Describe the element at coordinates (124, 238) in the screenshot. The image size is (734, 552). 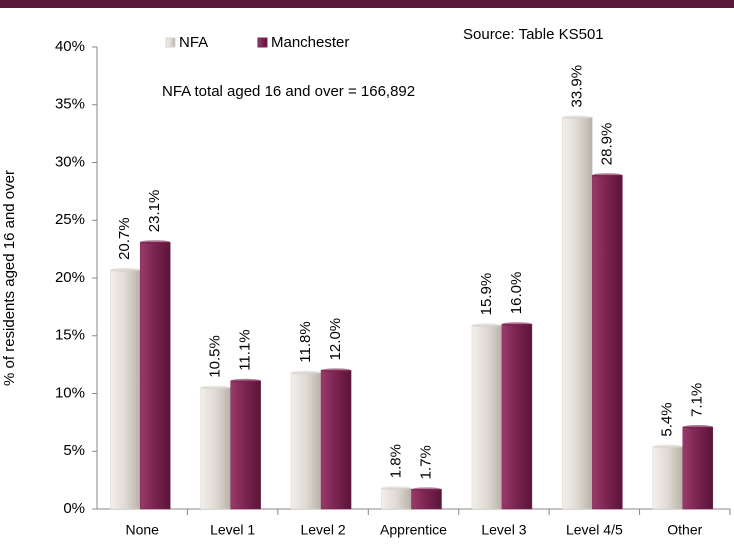
I see `data-label: 20.7%` at that location.